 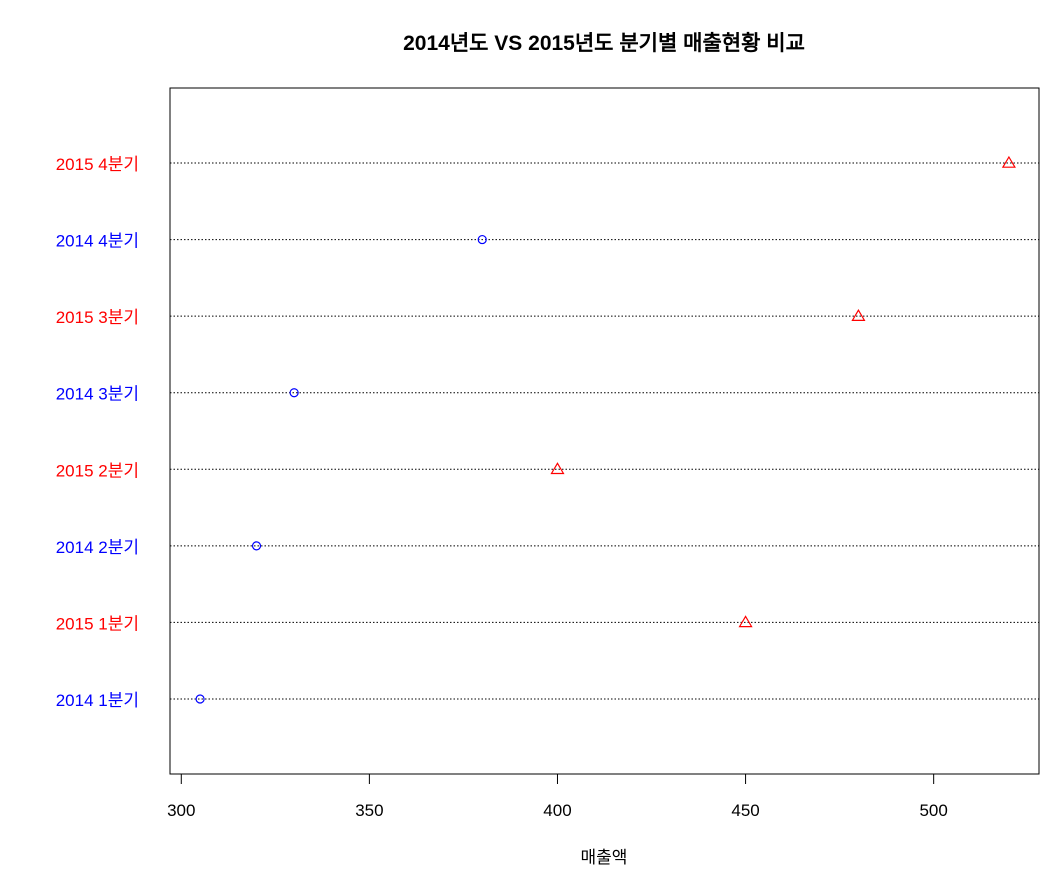 I want to click on x-axis-label: 매출액, so click(x=604, y=857).